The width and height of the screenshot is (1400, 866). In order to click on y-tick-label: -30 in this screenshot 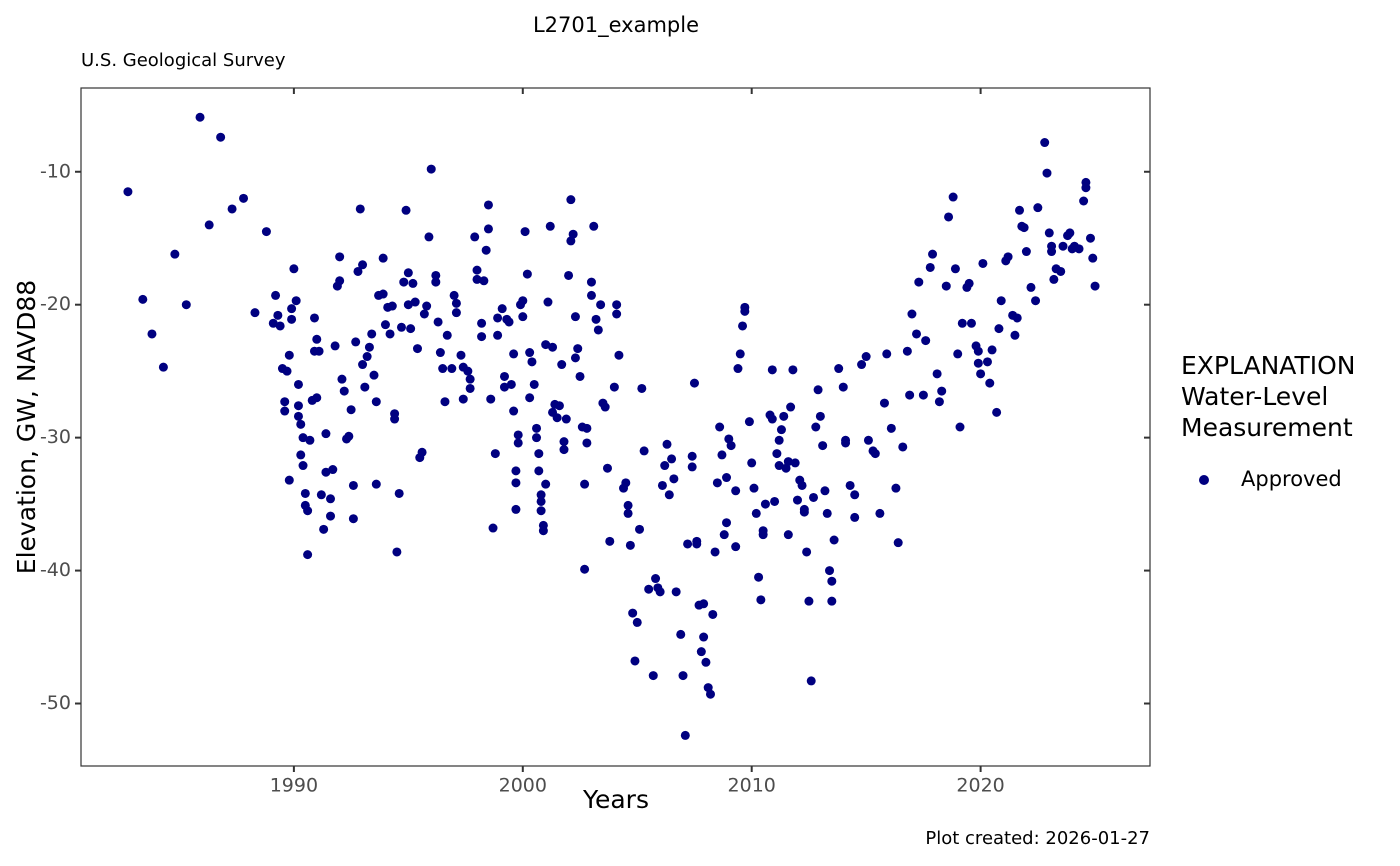, I will do `click(55, 437)`.